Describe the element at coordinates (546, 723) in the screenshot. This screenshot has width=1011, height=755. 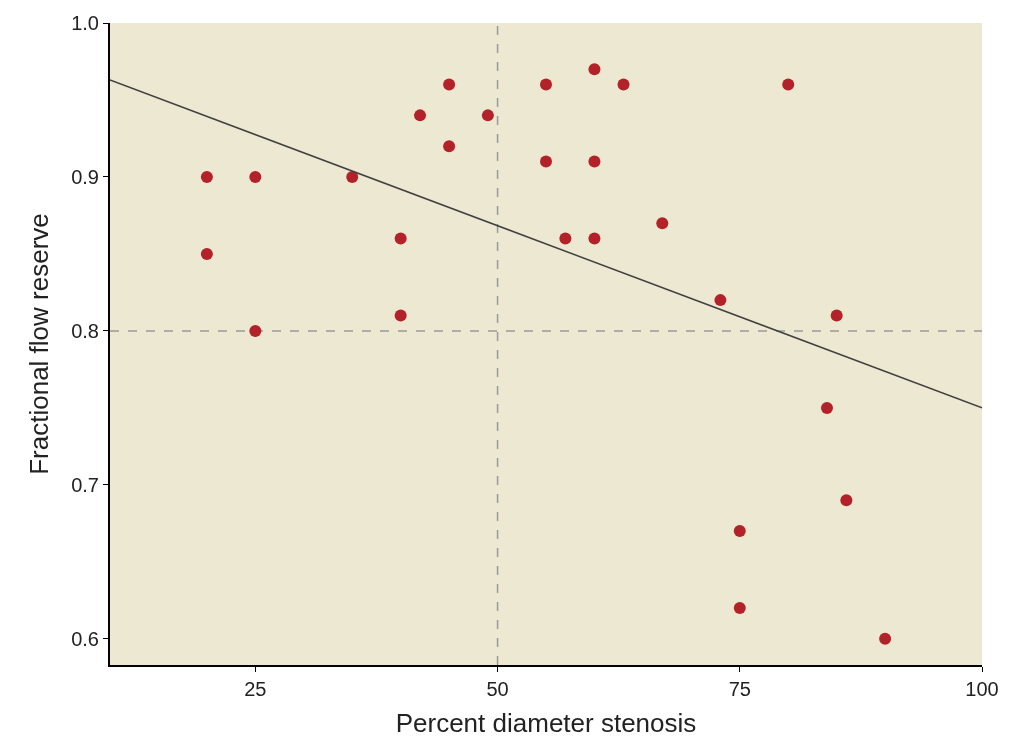
I see `x-axis-title: Percent diameter stenosis` at that location.